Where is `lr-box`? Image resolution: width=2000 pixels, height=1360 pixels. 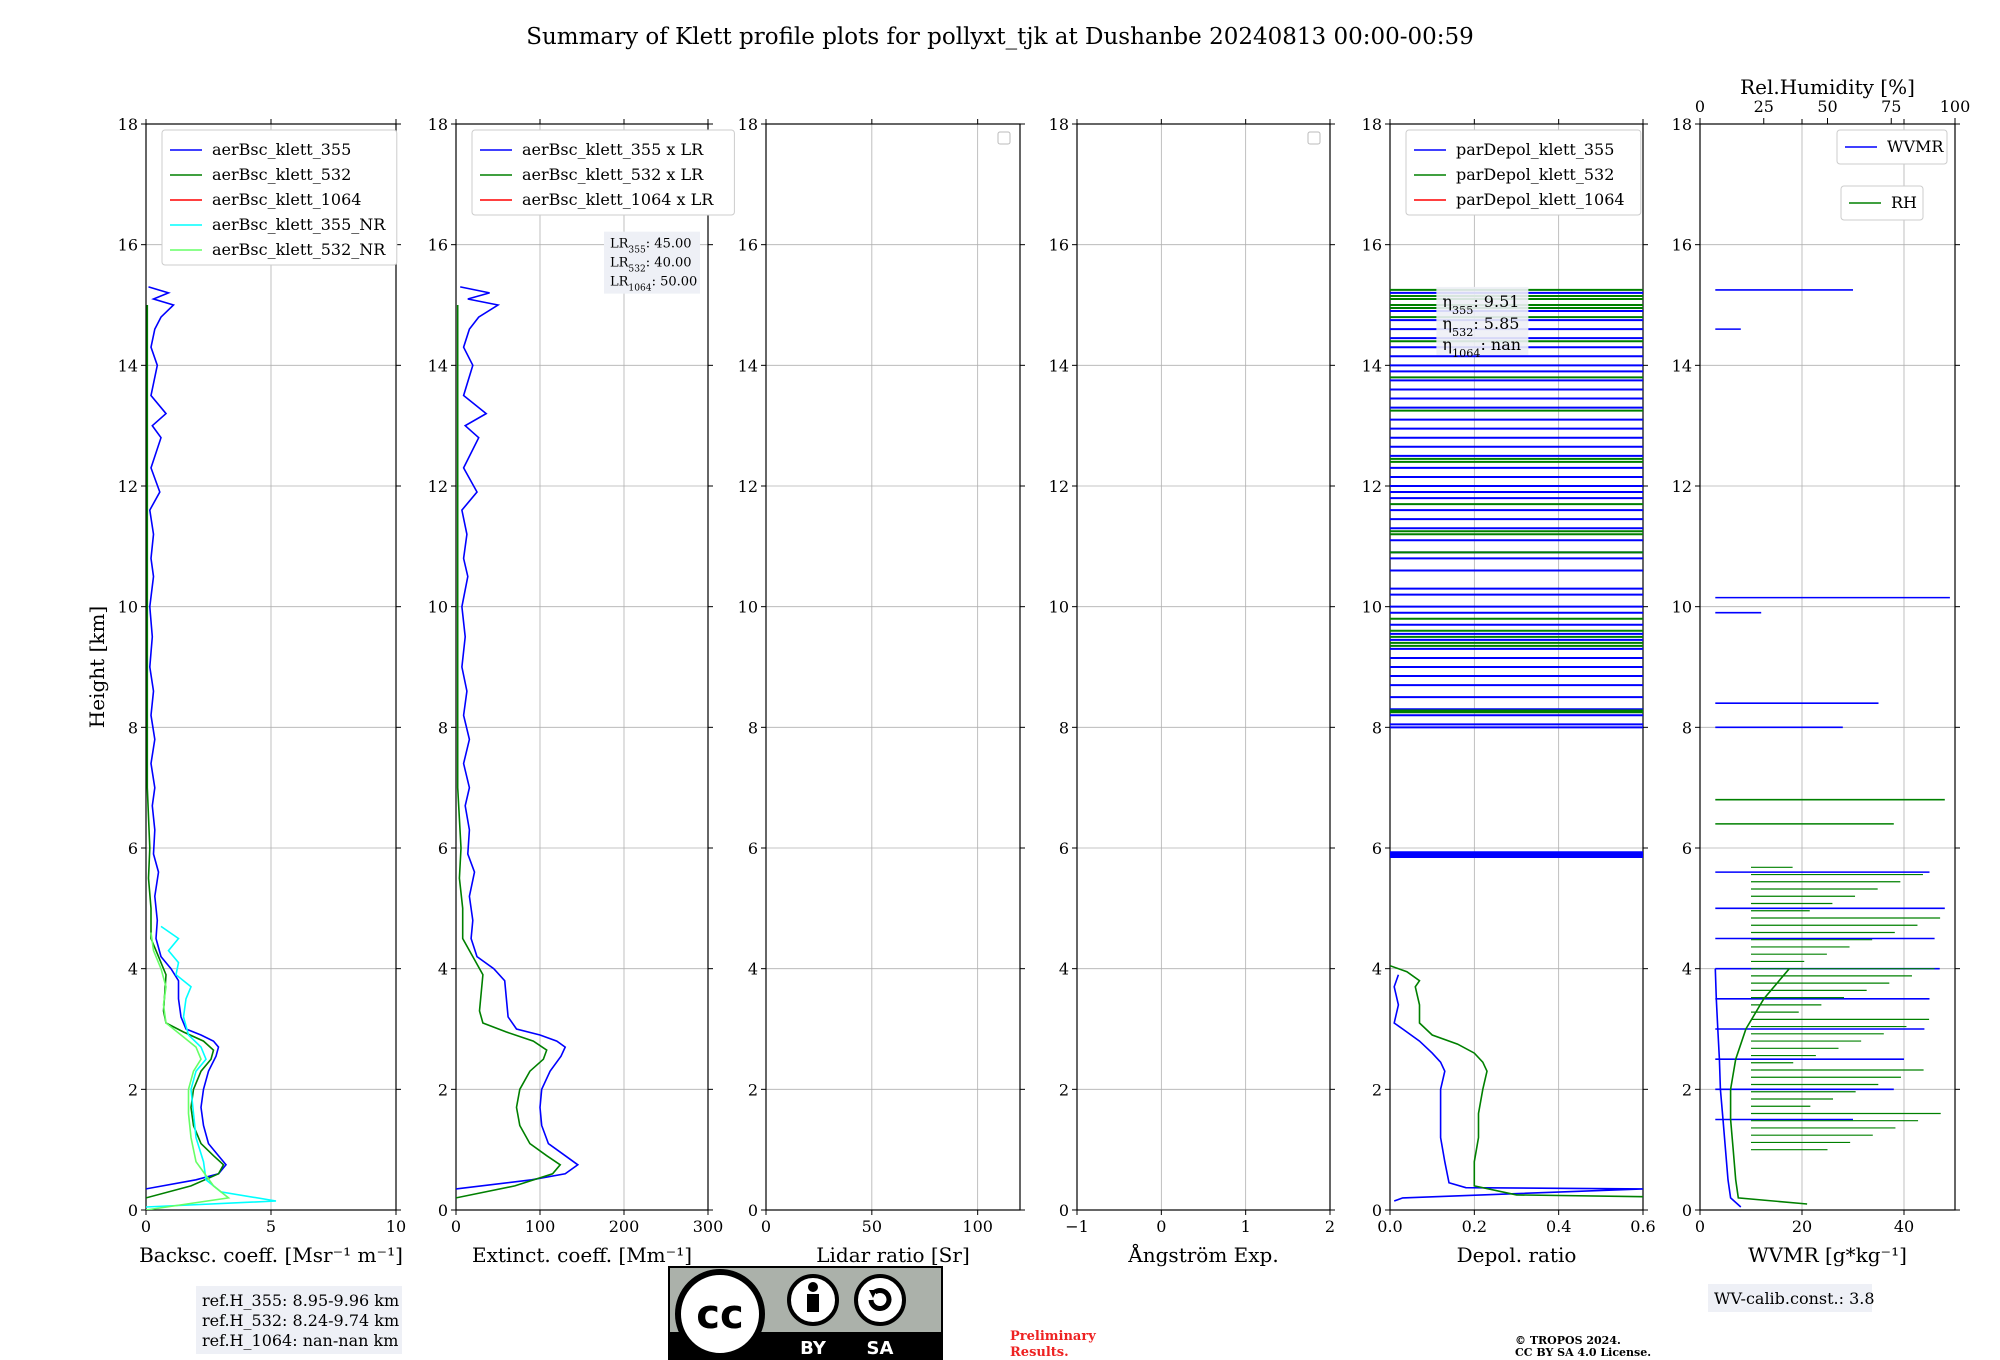
lr-box is located at coordinates (652, 262).